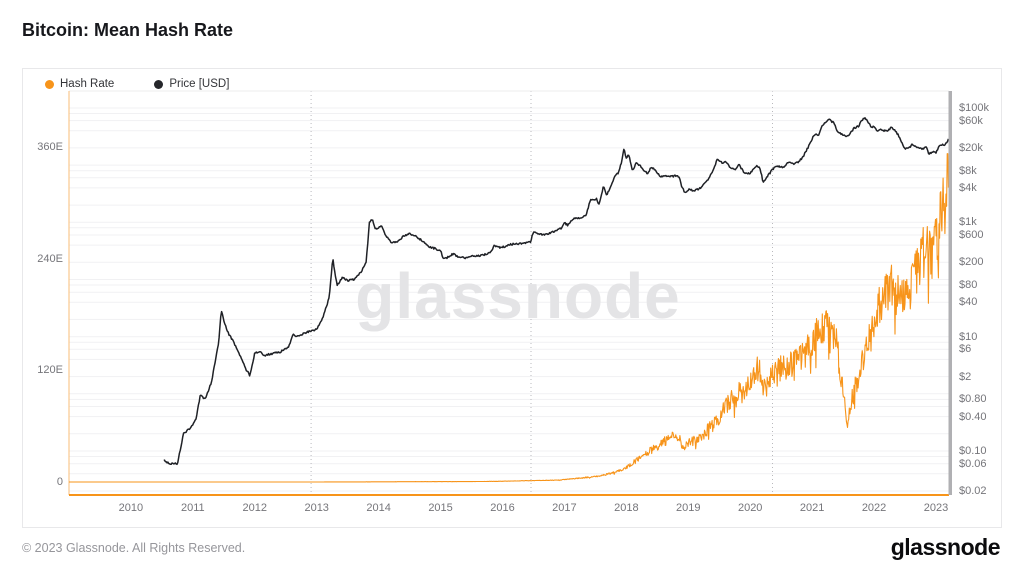 Image resolution: width=1024 pixels, height=576 pixels. Describe the element at coordinates (874, 508) in the screenshot. I see `x-axis-tick: 2022` at that location.